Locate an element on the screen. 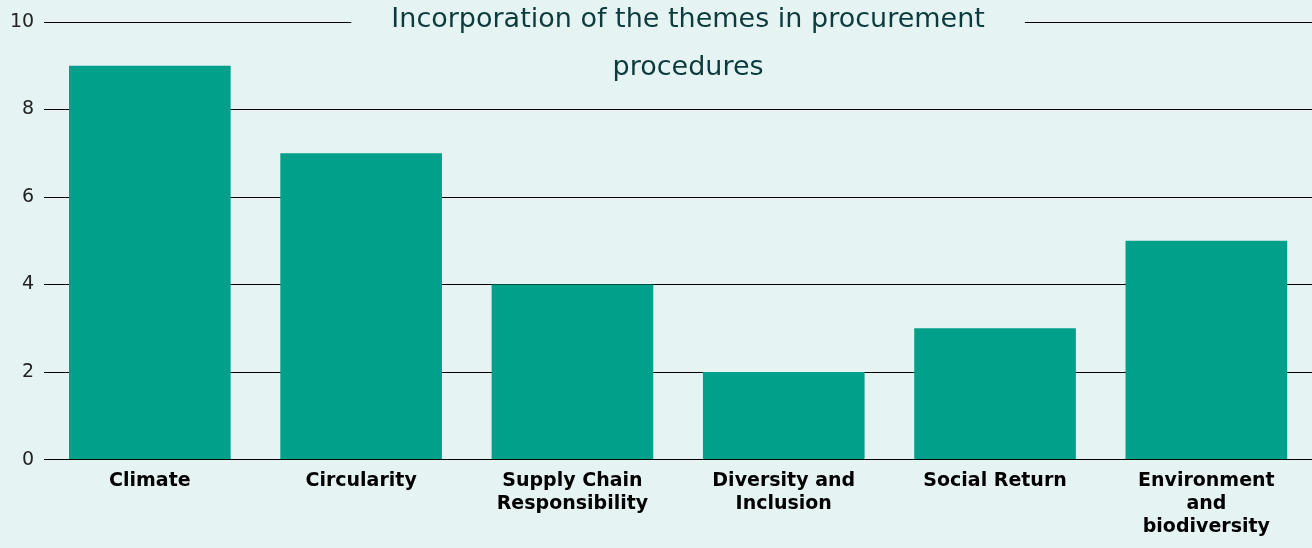 The image size is (1312, 548). x-tick-label: Environment and biodiversity is located at coordinates (1206, 501).